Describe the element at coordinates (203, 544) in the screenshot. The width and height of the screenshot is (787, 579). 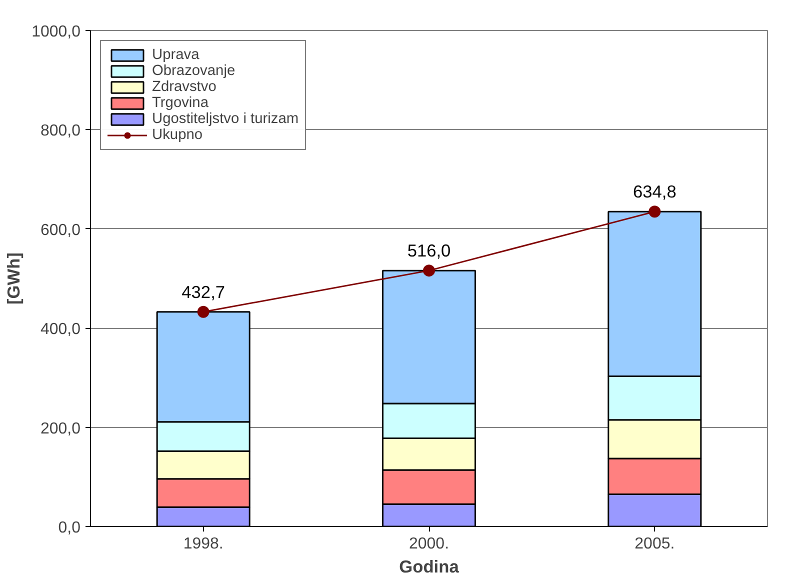
I see `x-tick-label: 1998.` at that location.